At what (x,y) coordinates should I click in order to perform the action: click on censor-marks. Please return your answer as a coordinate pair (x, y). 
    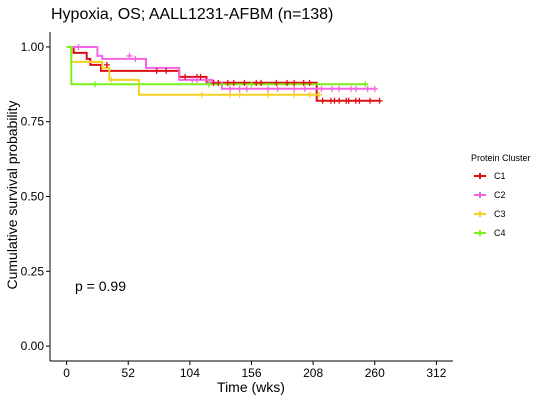
    Looking at the image, I should click on (229, 73).